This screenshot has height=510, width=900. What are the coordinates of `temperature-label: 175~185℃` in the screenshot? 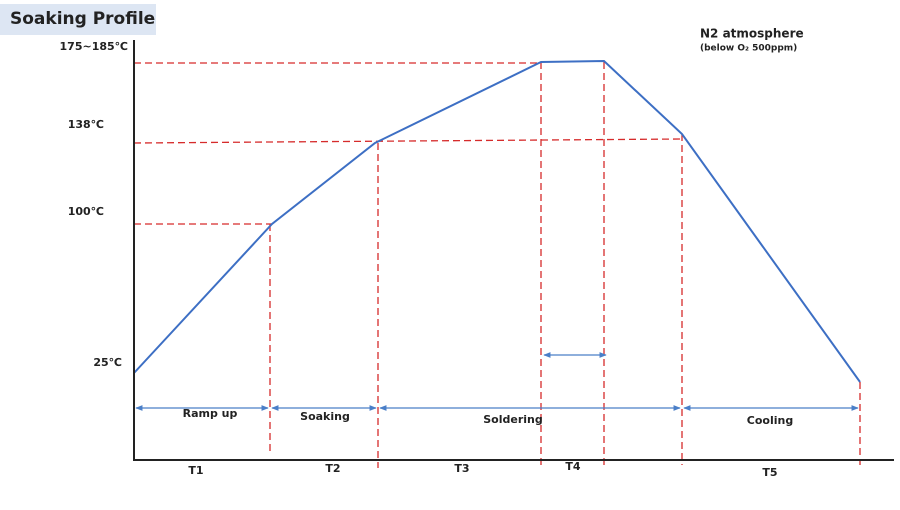 It's located at (94, 46).